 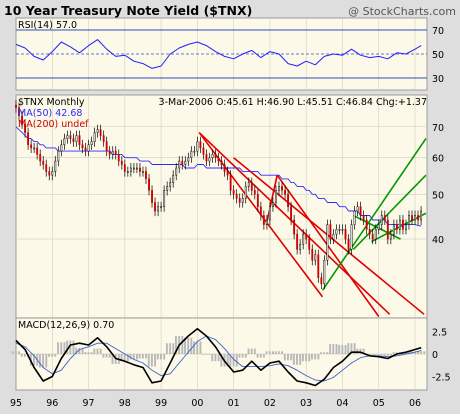 What do you see at coordinates (270, 403) in the screenshot?
I see `x-tick-label: 02` at bounding box center [270, 403].